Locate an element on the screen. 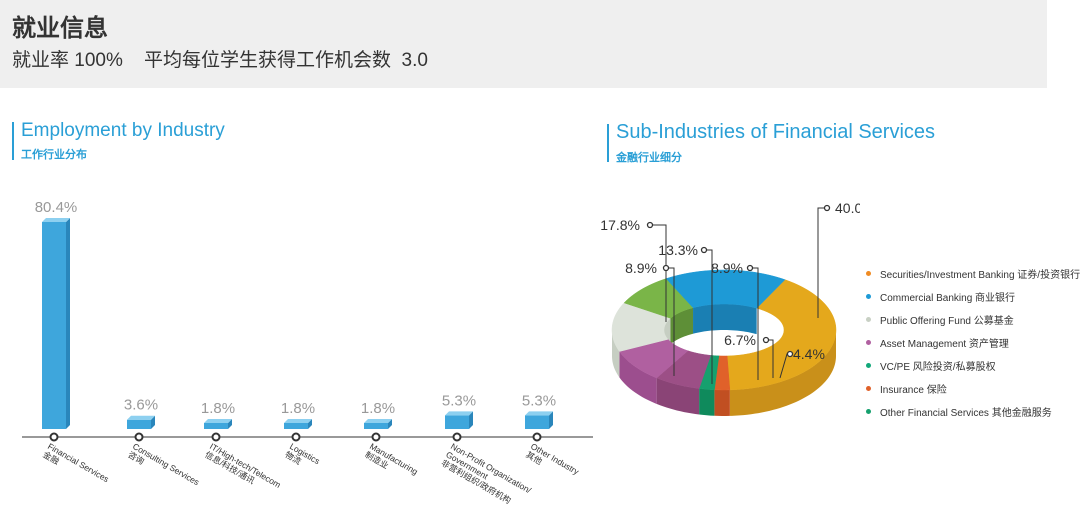 This screenshot has height=505, width=1080. donut-top is located at coordinates (724, 330).